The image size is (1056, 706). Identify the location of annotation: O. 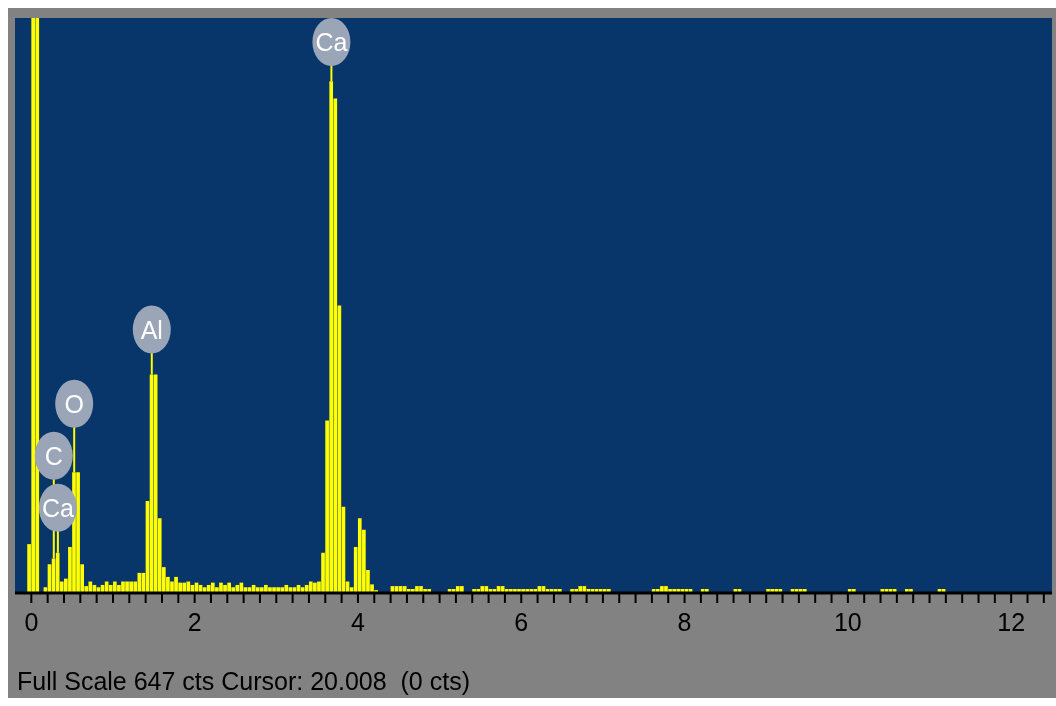
(74, 403).